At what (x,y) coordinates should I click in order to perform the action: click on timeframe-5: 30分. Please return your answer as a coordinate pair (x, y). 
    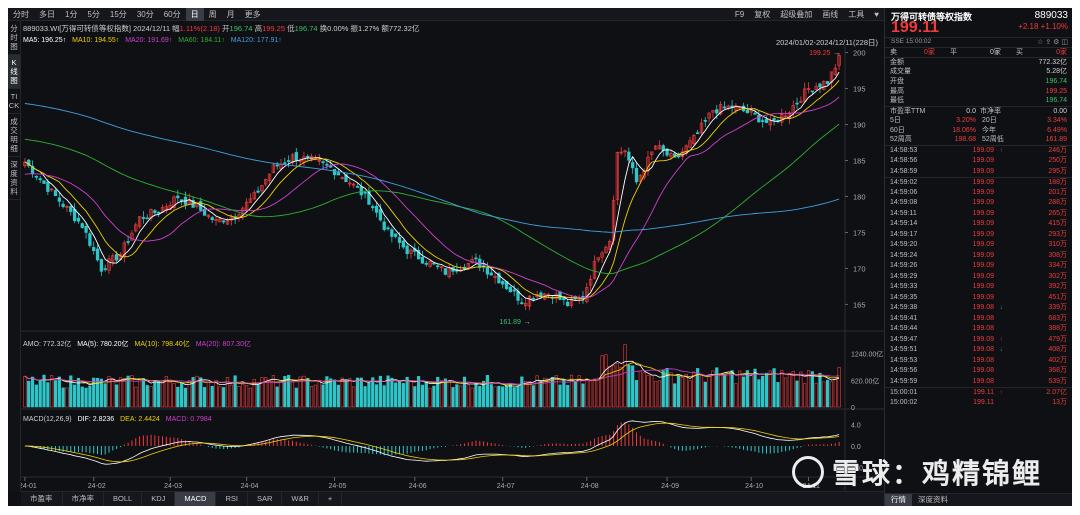
    Looking at the image, I should click on (145, 14).